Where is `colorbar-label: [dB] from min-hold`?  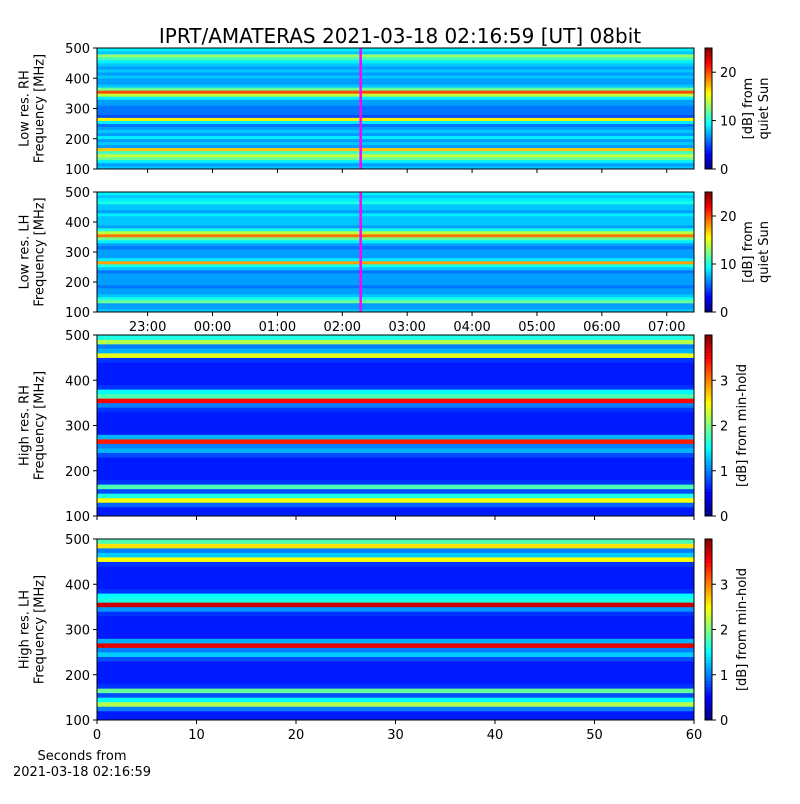
colorbar-label: [dB] from min-hold is located at coordinates (742, 425).